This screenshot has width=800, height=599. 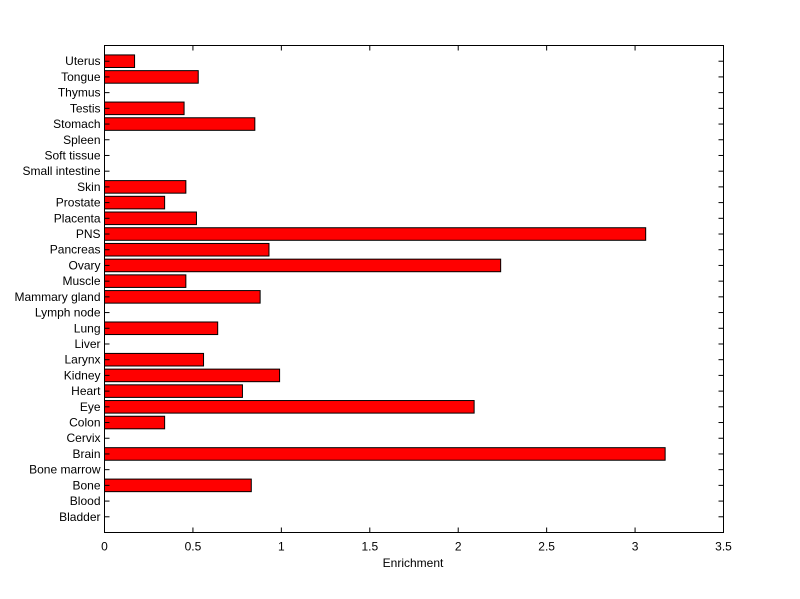 I want to click on y-tick-label: Brain, so click(x=86, y=454).